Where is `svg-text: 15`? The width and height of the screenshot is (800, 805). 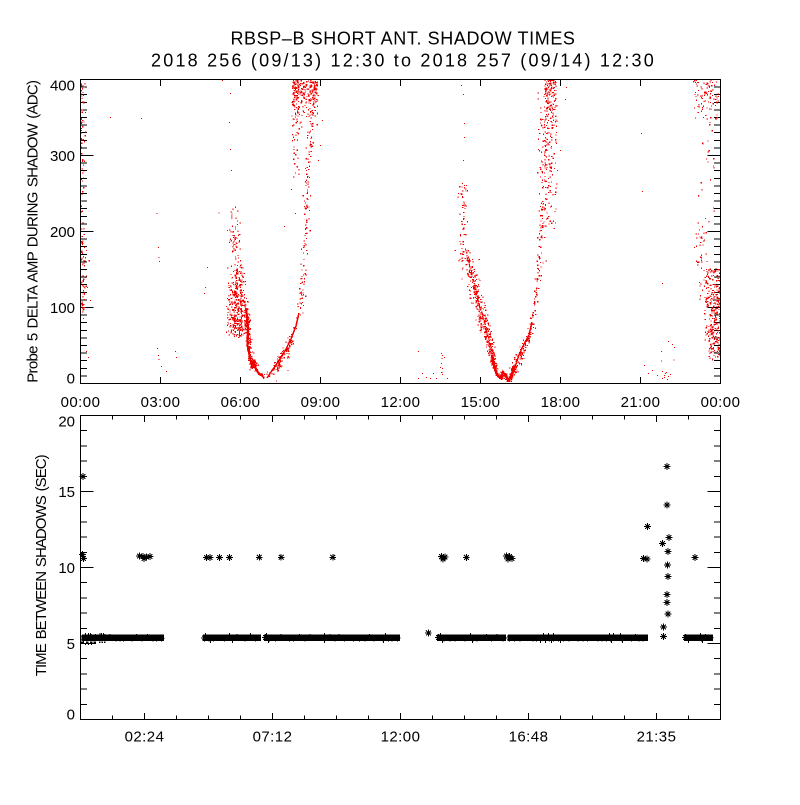
svg-text: 15 is located at coordinates (66, 492).